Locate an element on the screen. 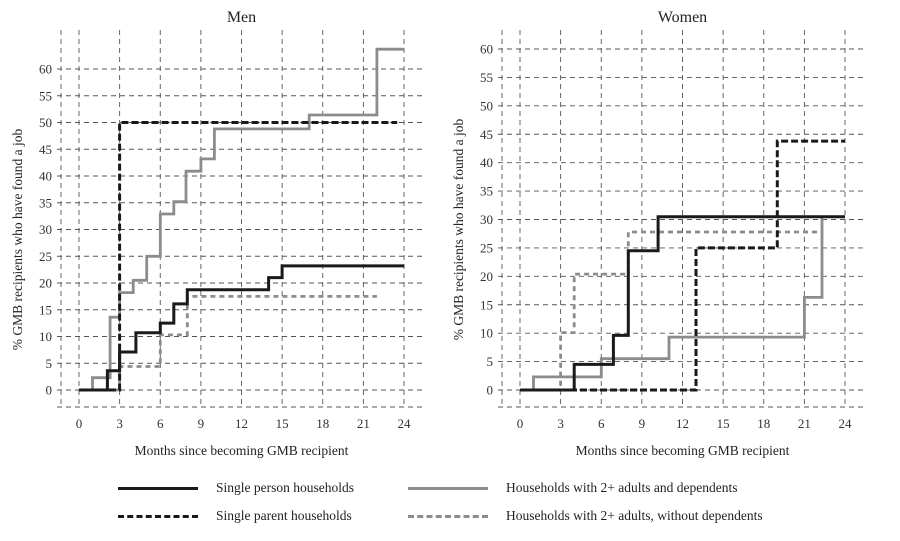 The width and height of the screenshot is (900, 541). series-line-households-with-2-adults-and-dependents is located at coordinates (672, 304).